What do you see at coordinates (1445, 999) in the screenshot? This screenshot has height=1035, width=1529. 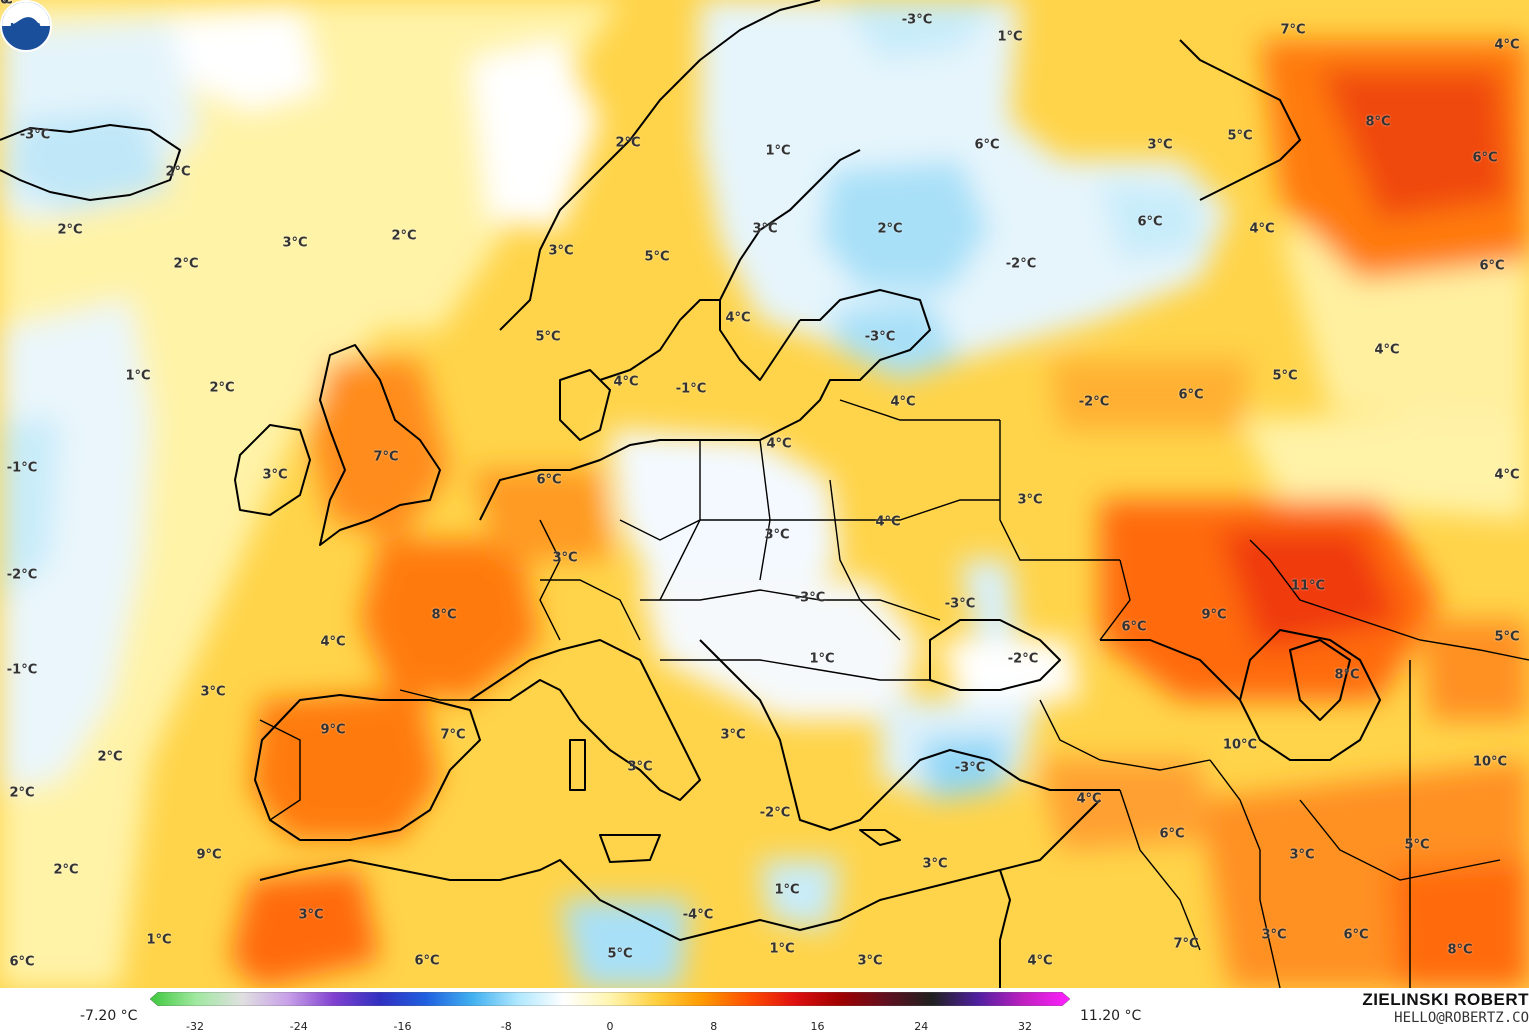 I see `credit-name: ZIELINSKI ROBERT` at bounding box center [1445, 999].